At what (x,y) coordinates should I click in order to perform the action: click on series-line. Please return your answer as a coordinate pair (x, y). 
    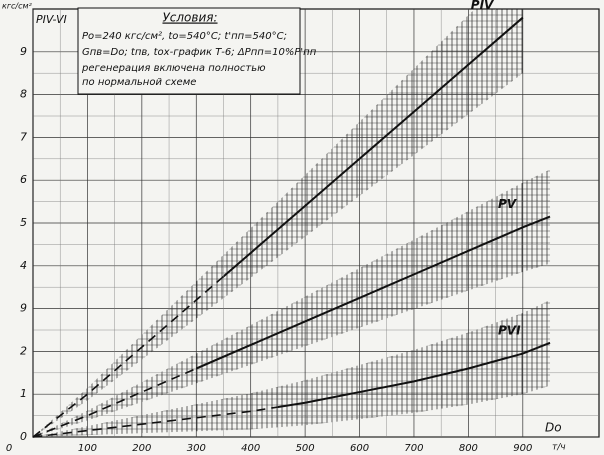
    Looking at the image, I should click on (414, 375).